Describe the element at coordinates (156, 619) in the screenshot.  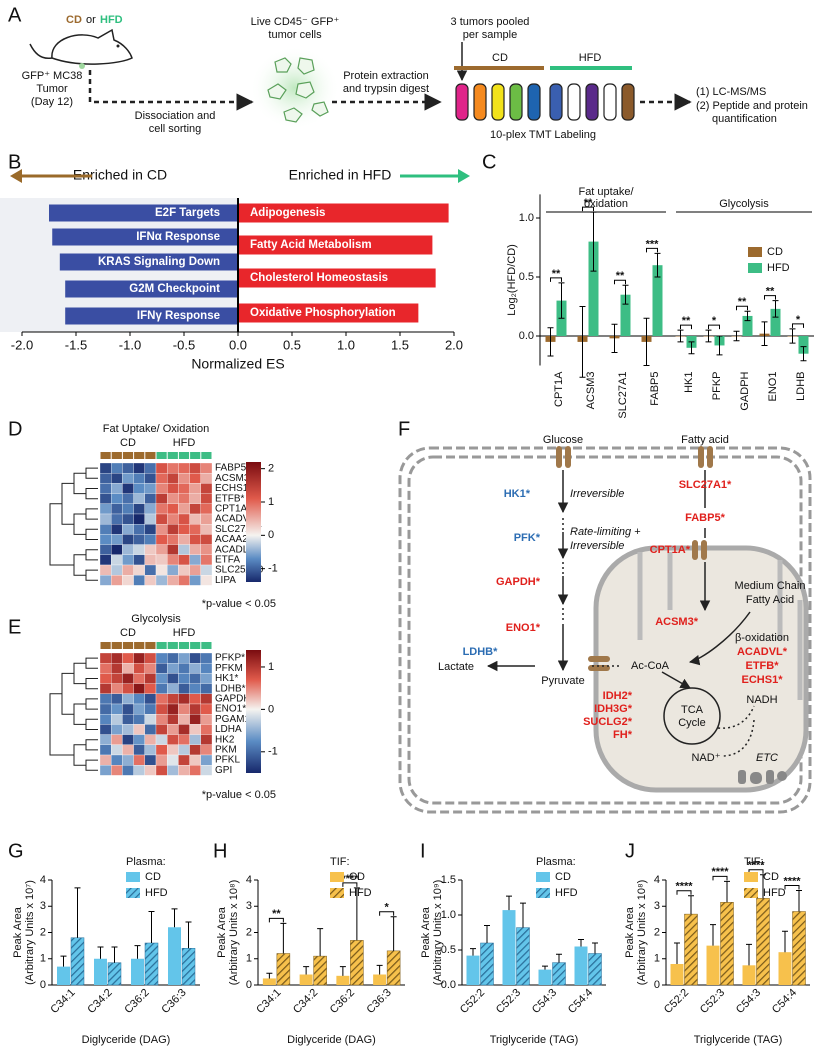
I see `heatmap-title: Glycolysis` at that location.